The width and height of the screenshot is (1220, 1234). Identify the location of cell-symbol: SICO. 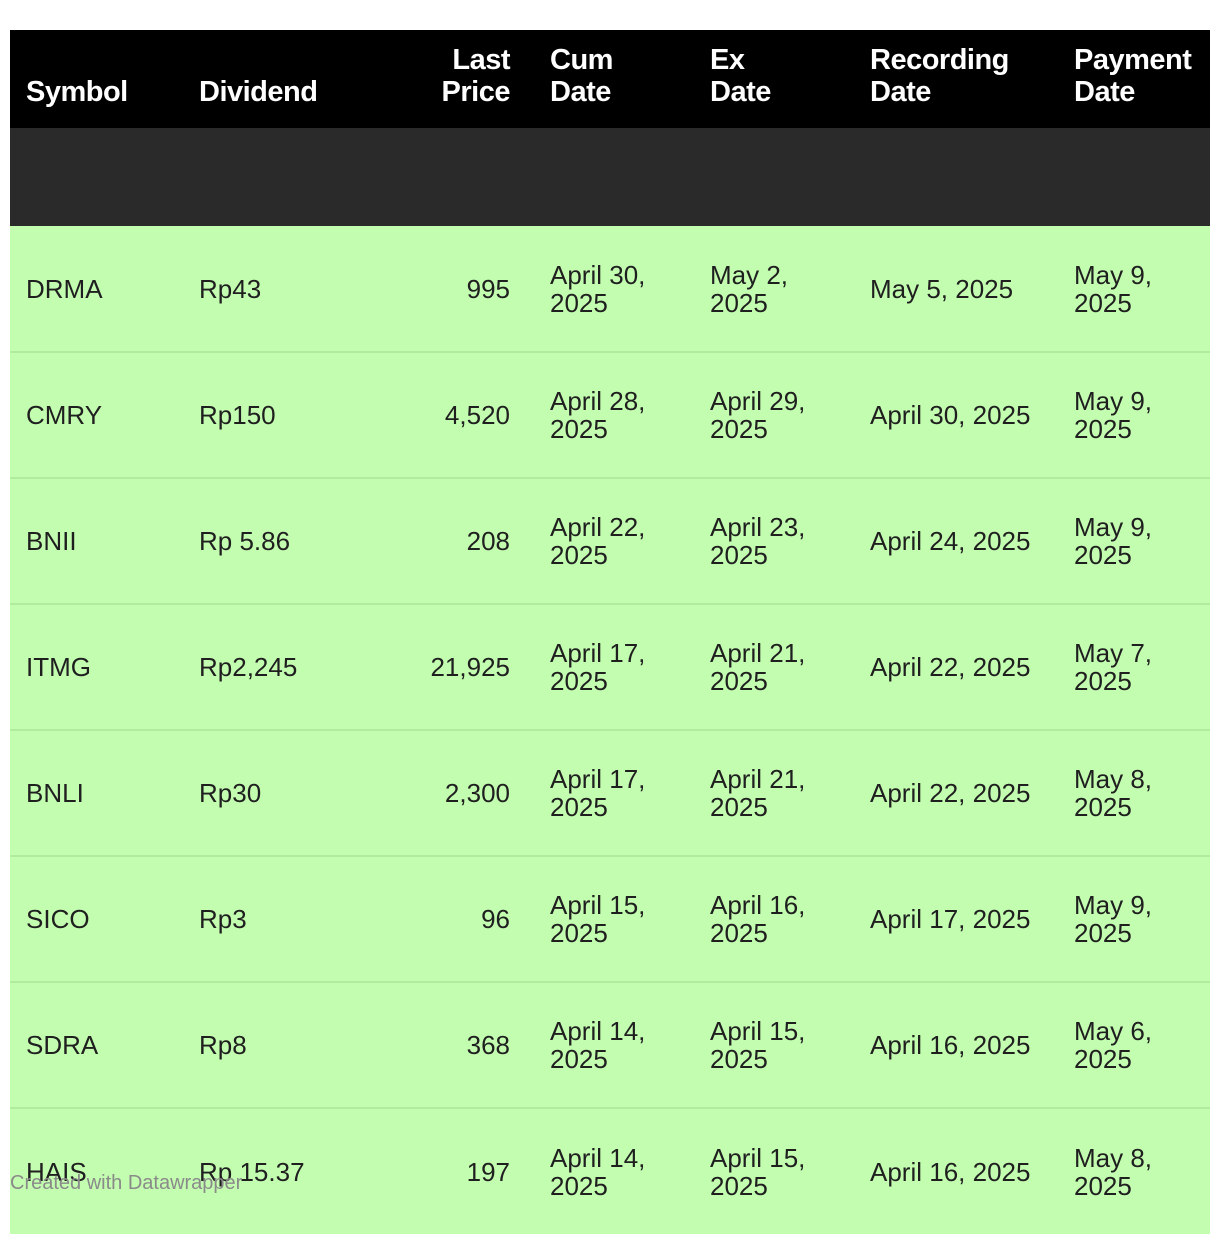
(96, 919).